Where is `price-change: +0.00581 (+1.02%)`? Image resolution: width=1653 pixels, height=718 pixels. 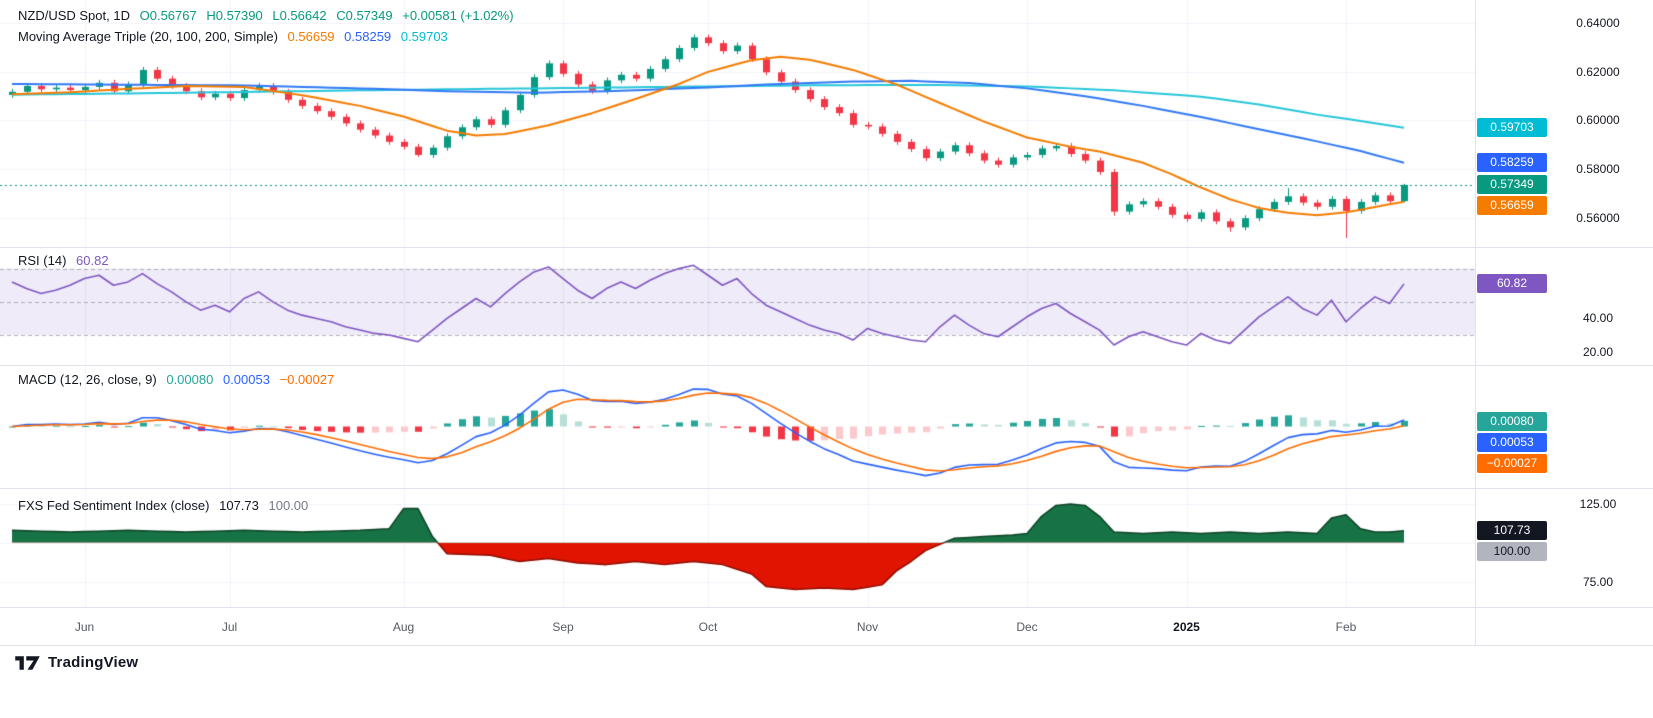 price-change: +0.00581 (+1.02%) is located at coordinates (458, 15).